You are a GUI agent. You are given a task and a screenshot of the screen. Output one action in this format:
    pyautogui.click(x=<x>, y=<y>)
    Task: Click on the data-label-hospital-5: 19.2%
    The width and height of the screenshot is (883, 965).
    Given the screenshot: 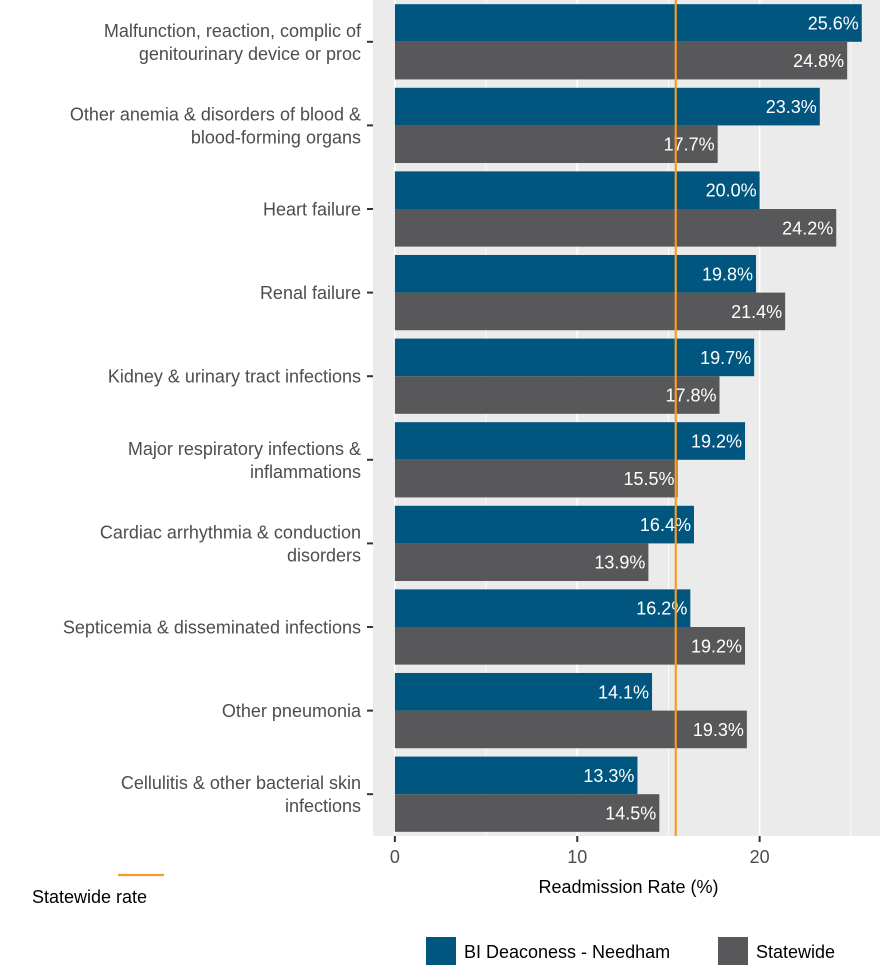 What is the action you would take?
    pyautogui.click(x=716, y=441)
    